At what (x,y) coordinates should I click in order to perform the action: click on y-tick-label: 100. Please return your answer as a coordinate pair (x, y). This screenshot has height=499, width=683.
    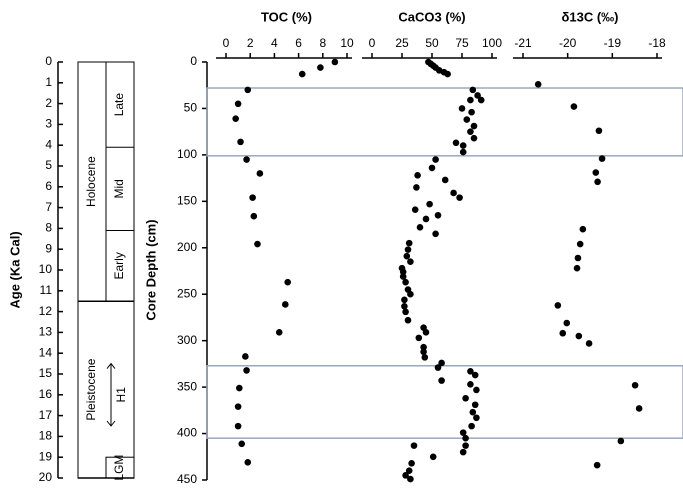
    Looking at the image, I should click on (187, 154).